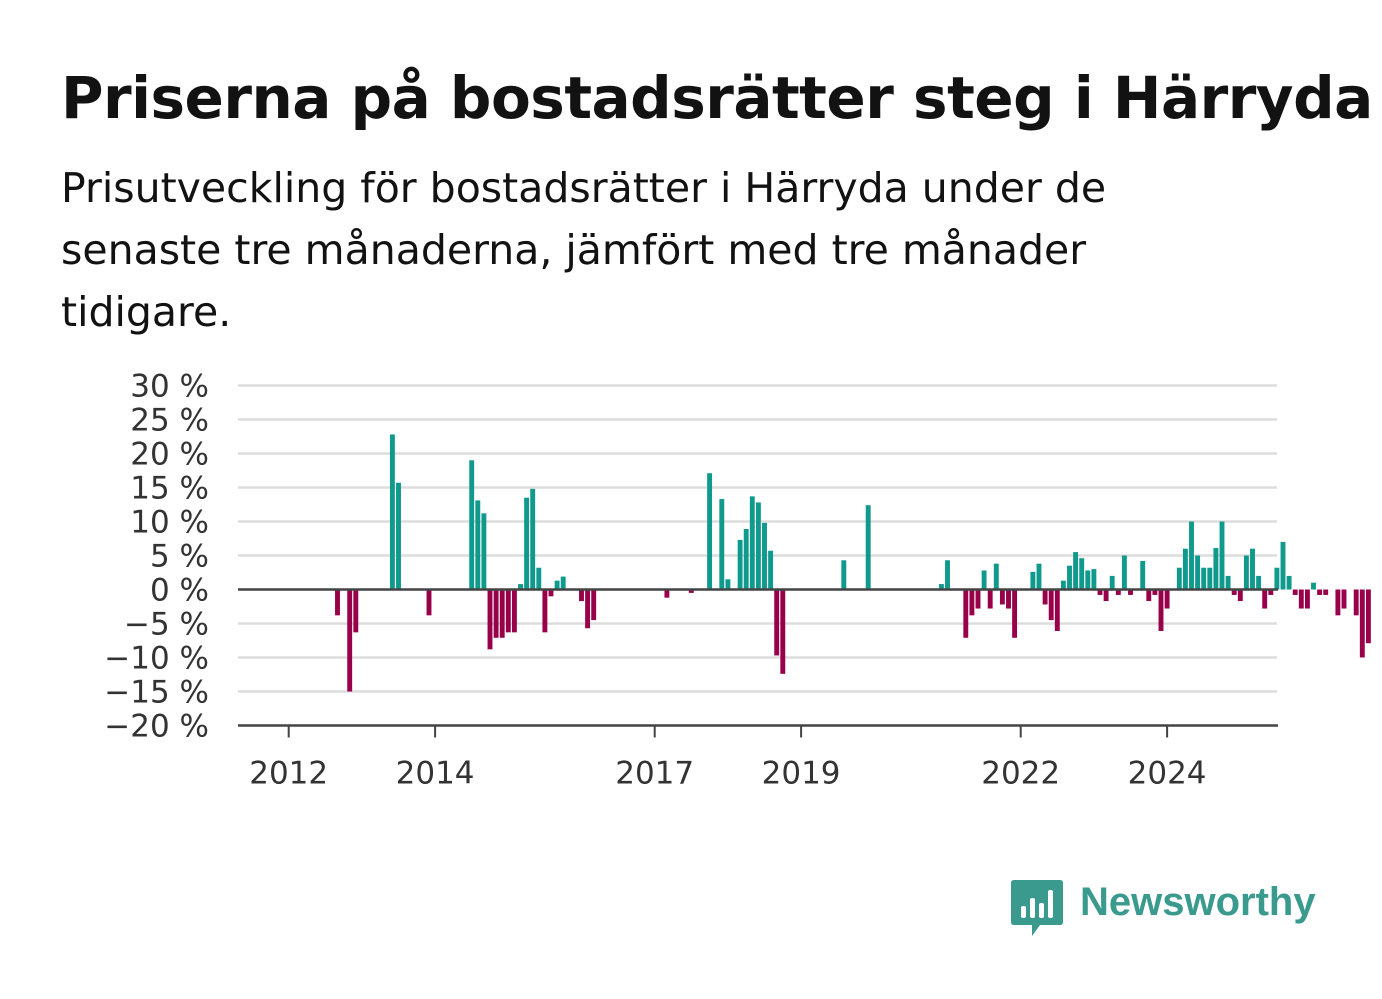  Describe the element at coordinates (728, 758) in the screenshot. I see `x-axis-ticks: 2012 2014 2017 2019 2022 2024` at that location.